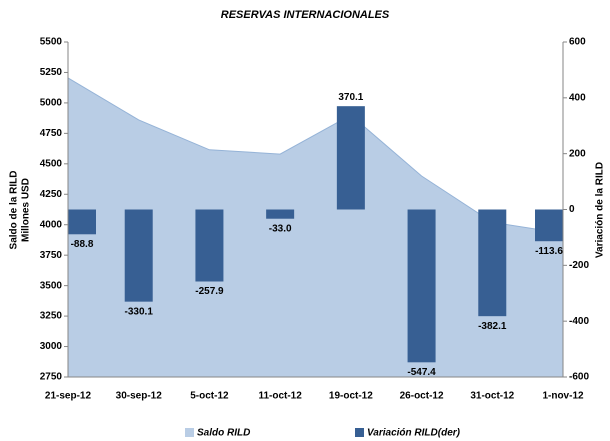  Describe the element at coordinates (414, 433) in the screenshot. I see `legend-label: Variación RILD(der)` at that location.